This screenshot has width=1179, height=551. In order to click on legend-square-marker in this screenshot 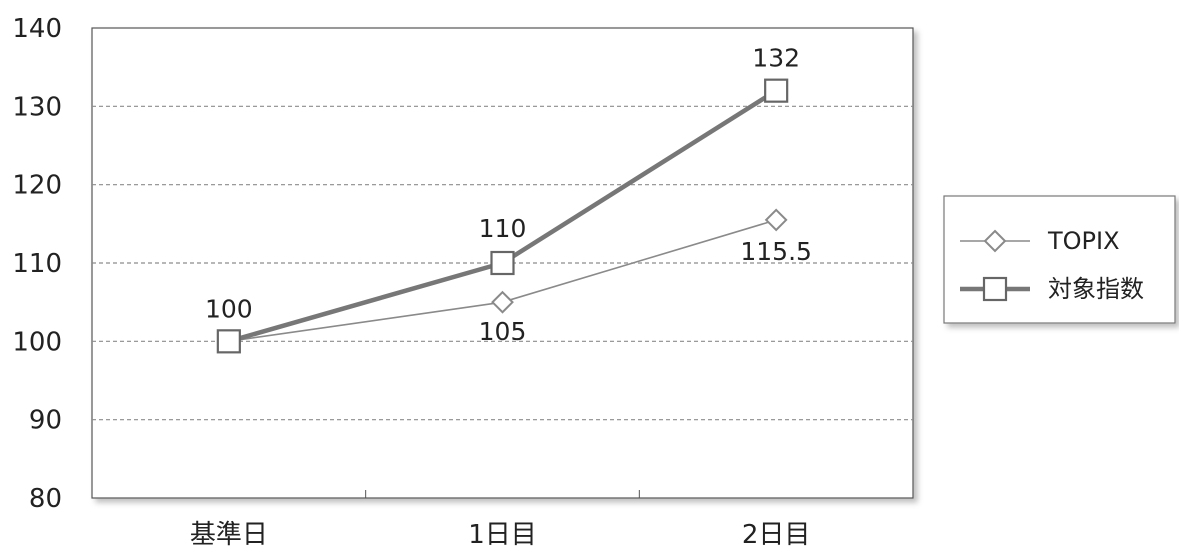, I will do `click(995, 289)`.